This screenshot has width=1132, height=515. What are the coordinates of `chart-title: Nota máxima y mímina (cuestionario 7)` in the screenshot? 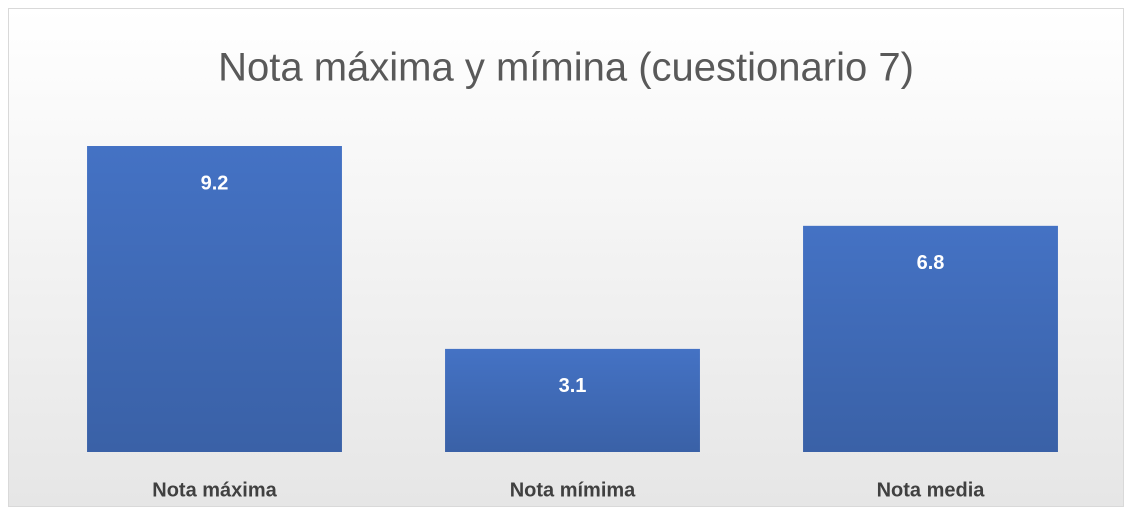 It's located at (566, 68).